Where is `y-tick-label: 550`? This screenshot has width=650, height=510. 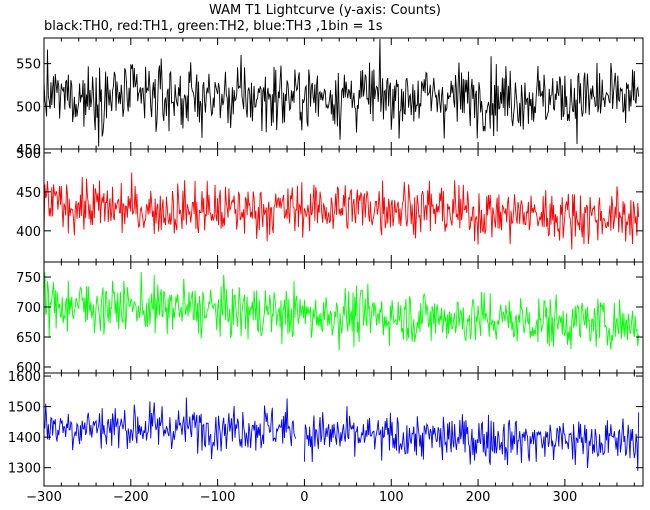 y-tick-label: 550 is located at coordinates (28, 65).